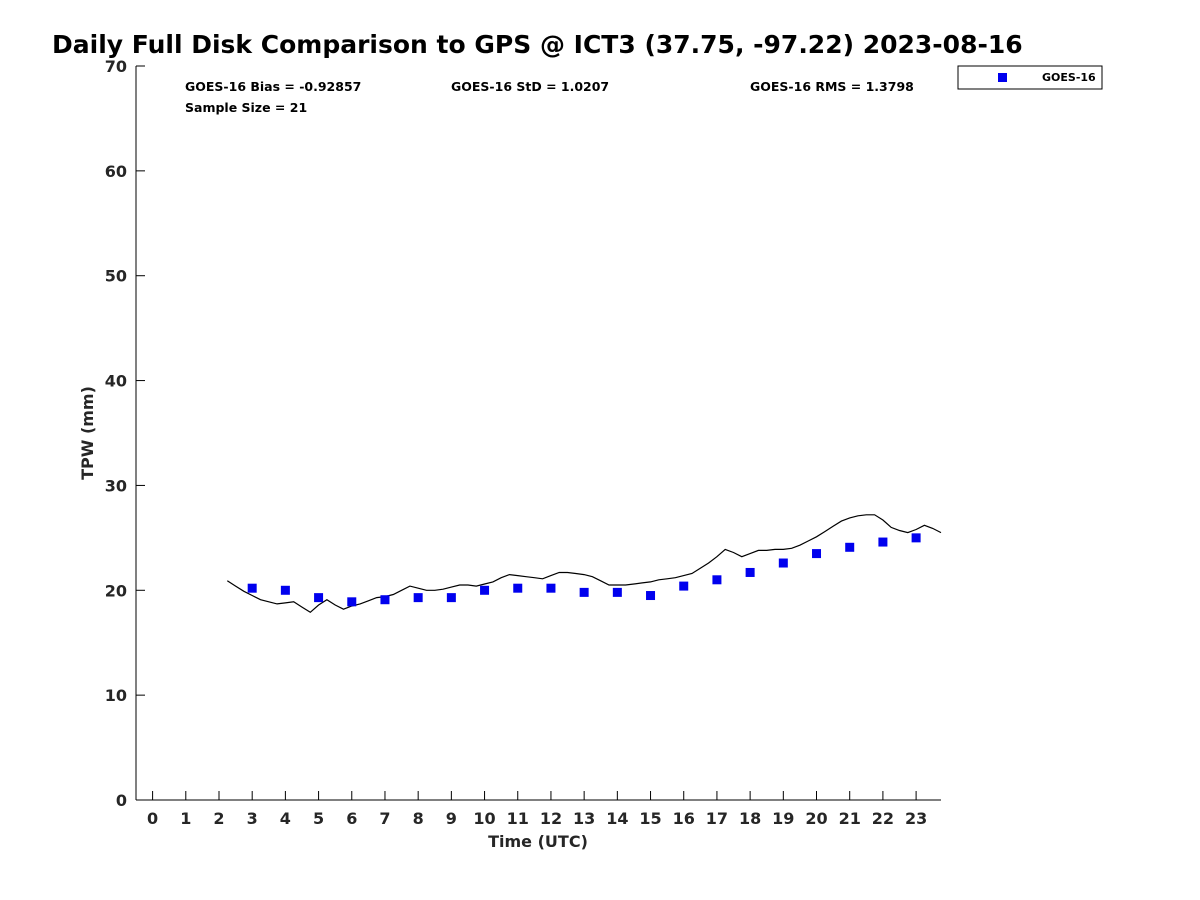 Image resolution: width=1200 pixels, height=900 pixels. What do you see at coordinates (87, 433) in the screenshot?
I see `y-axis-label: TPW (mm)` at bounding box center [87, 433].